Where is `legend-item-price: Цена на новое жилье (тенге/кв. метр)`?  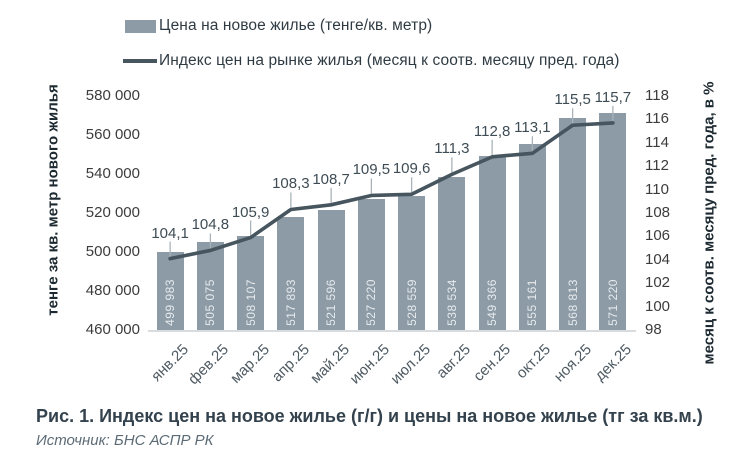
legend-item-price: Цена на новое жилье (тенге/кв. метр) is located at coordinates (278, 26).